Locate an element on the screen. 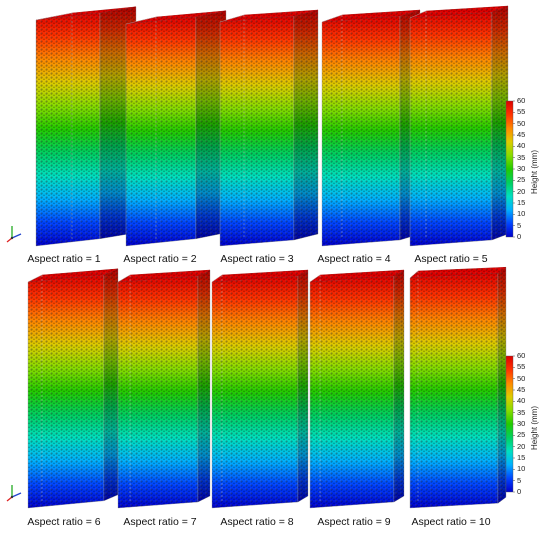  caption-aspect-ratio-7: Aspect ratio = 7 is located at coordinates (160, 522).